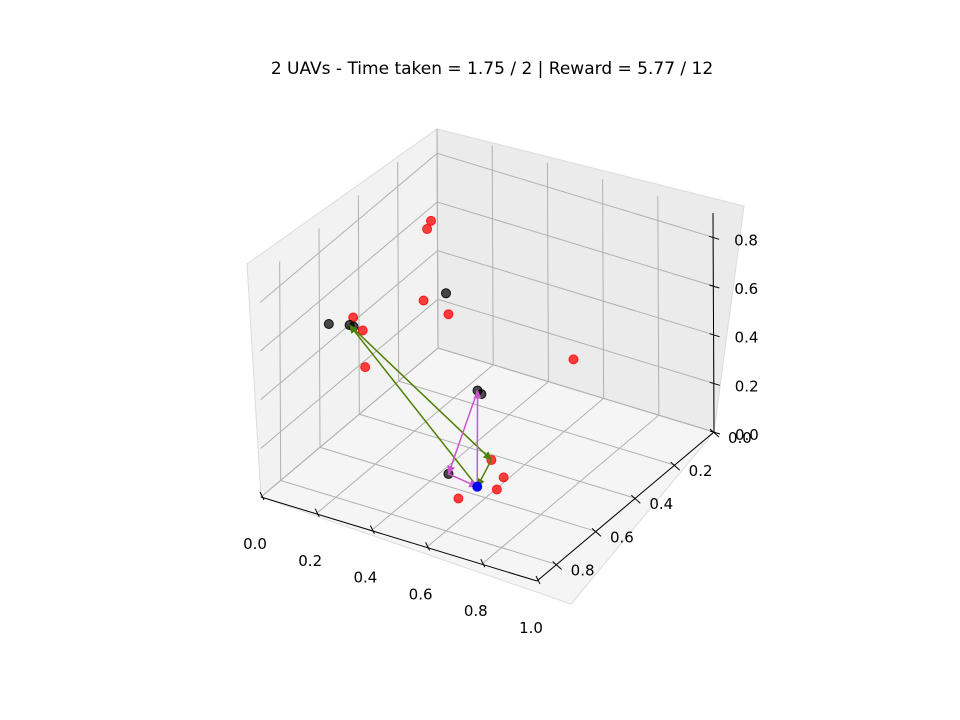  What do you see at coordinates (477, 486) in the screenshot?
I see `base-point` at bounding box center [477, 486].